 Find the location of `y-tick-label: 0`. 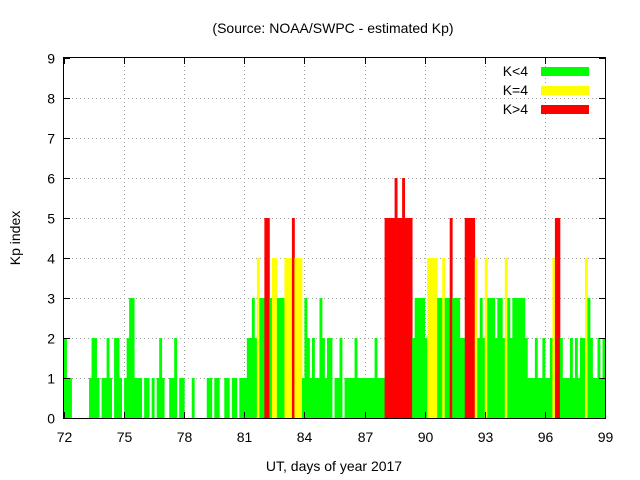

y-tick-label: 0 is located at coordinates (51, 419).